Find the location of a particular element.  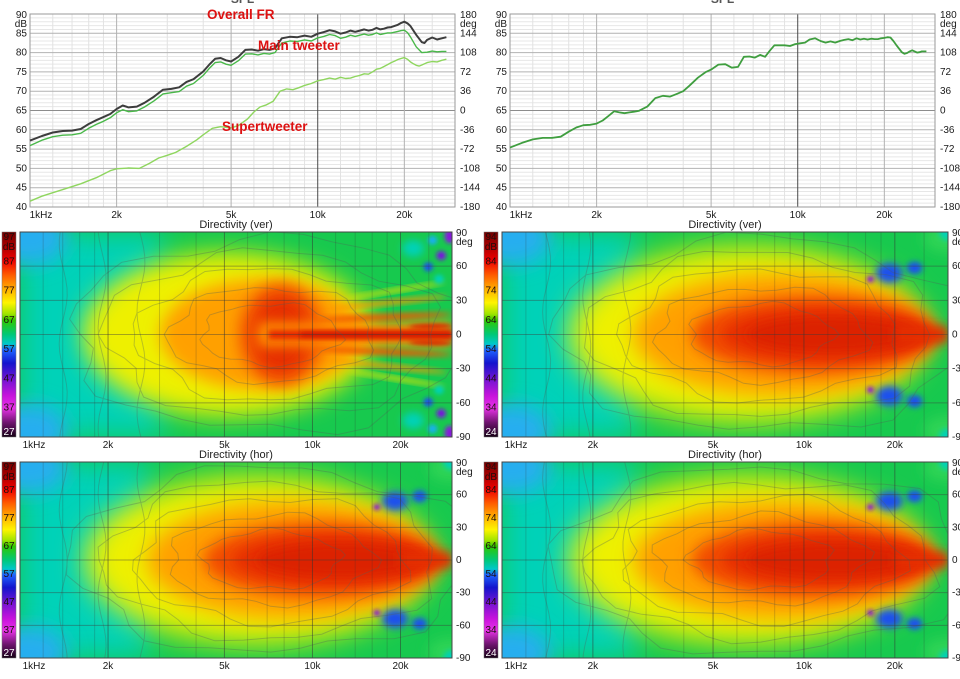

tick-label: 108 is located at coordinates (468, 53).